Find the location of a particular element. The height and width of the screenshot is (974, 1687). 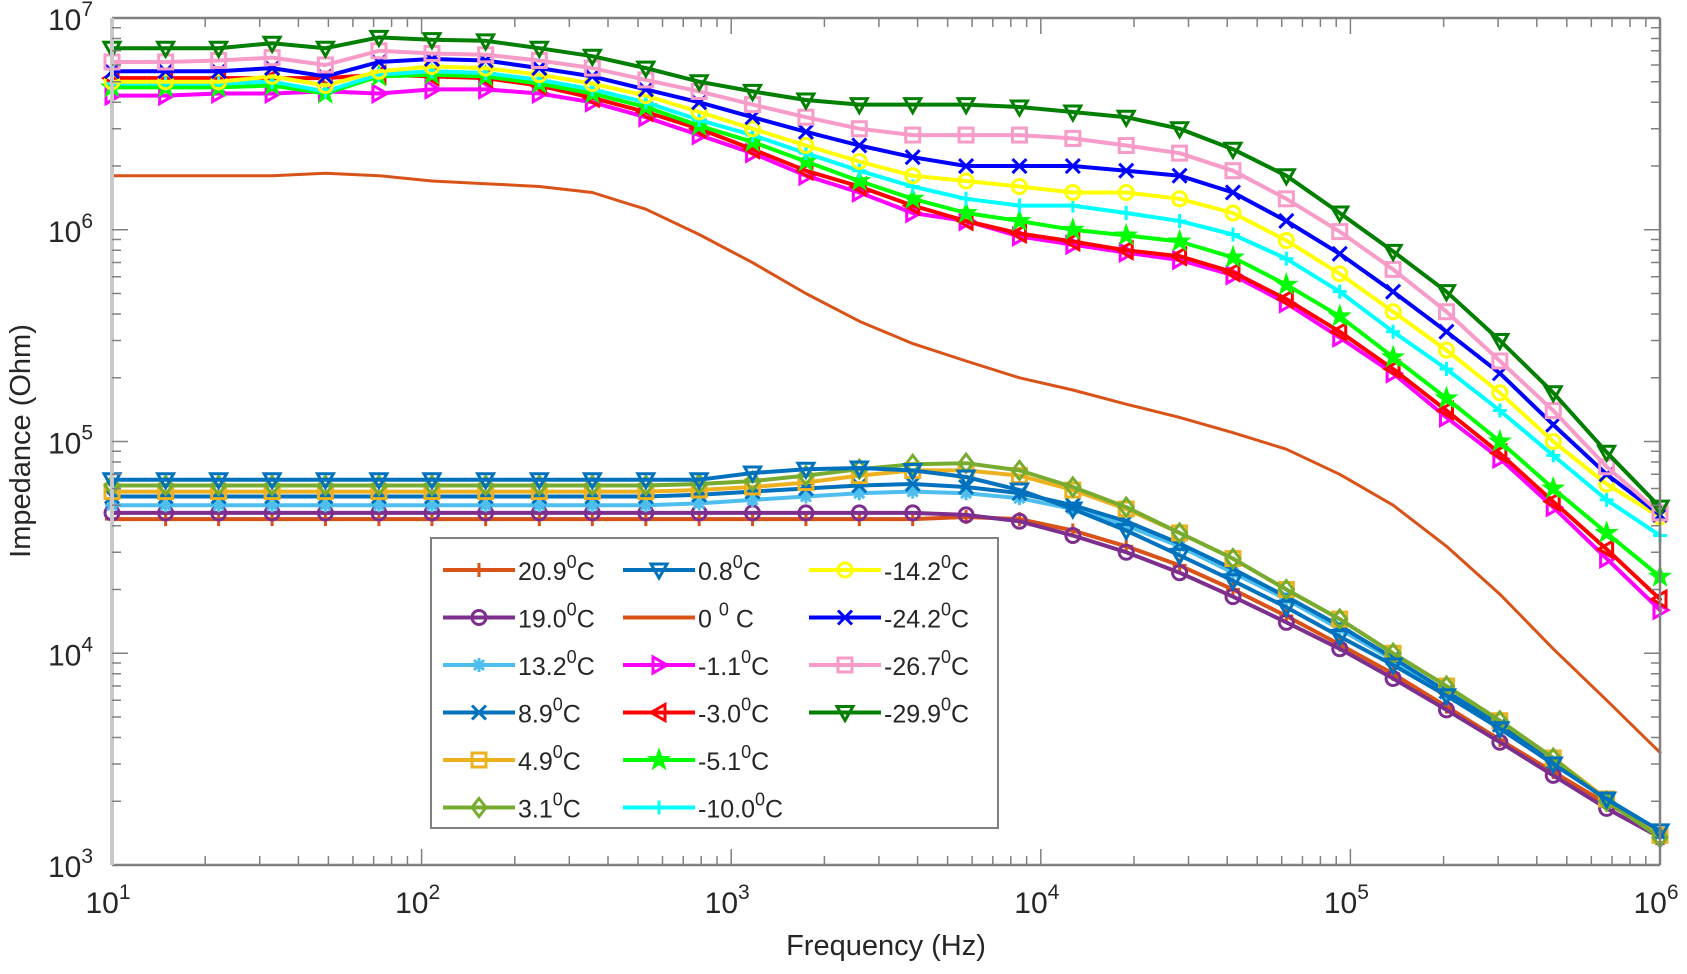

y-tick-label: 10⁵ is located at coordinates (70, 441).